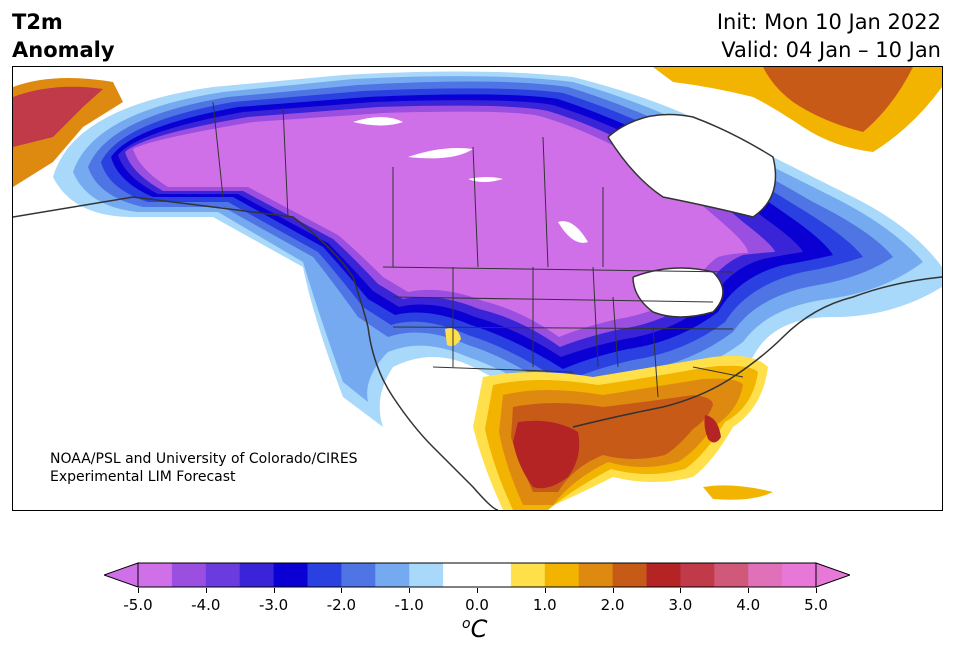 The height and width of the screenshot is (655, 953). What do you see at coordinates (838, 99) in the screenshot?
I see `greenland-warm-core` at bounding box center [838, 99].